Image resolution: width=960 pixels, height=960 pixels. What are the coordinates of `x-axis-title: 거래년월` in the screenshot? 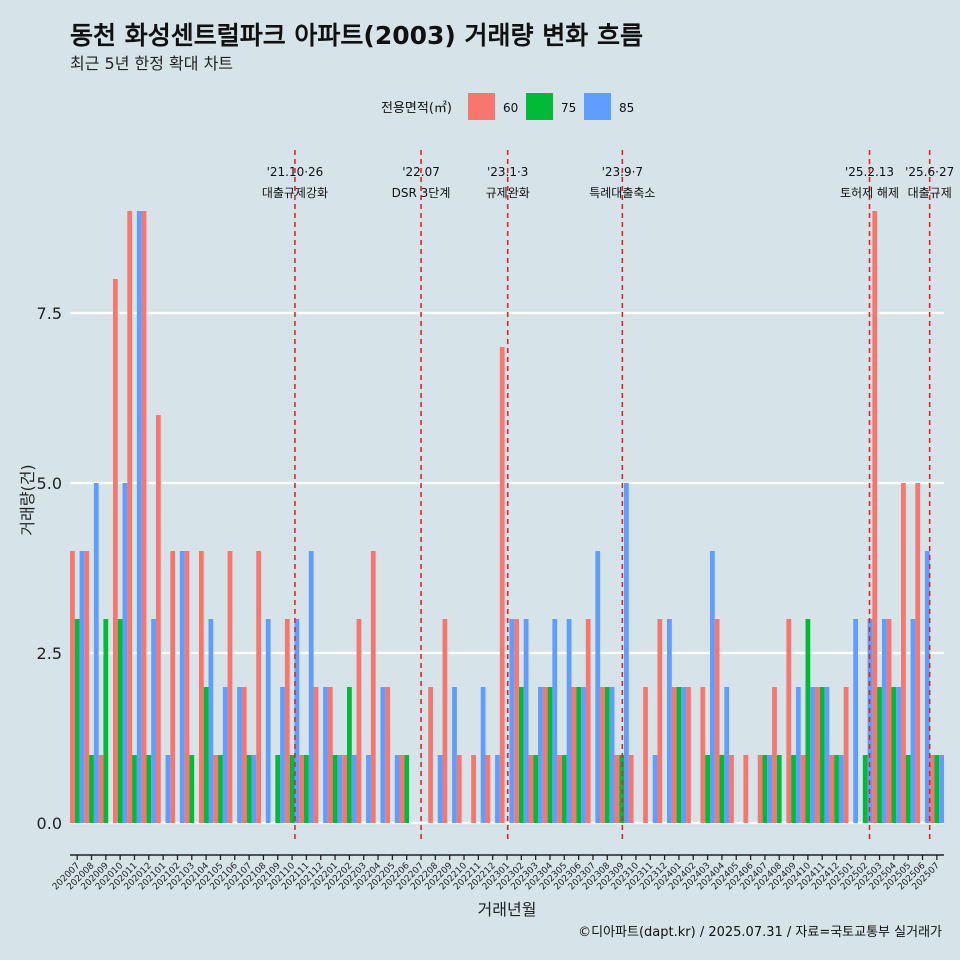 It's located at (507, 909).